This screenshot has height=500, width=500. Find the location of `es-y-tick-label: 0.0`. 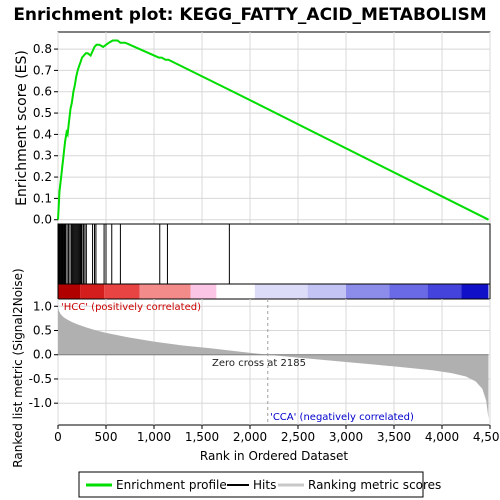

es-y-tick-label: 0.0 is located at coordinates (42, 220).